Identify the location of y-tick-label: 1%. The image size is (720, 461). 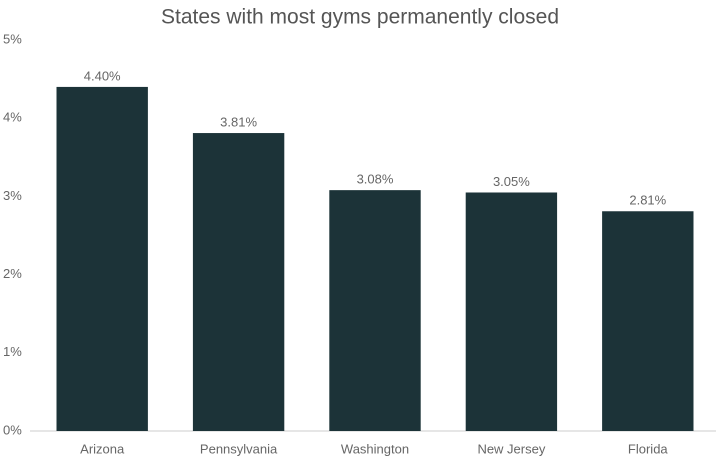
(12, 351).